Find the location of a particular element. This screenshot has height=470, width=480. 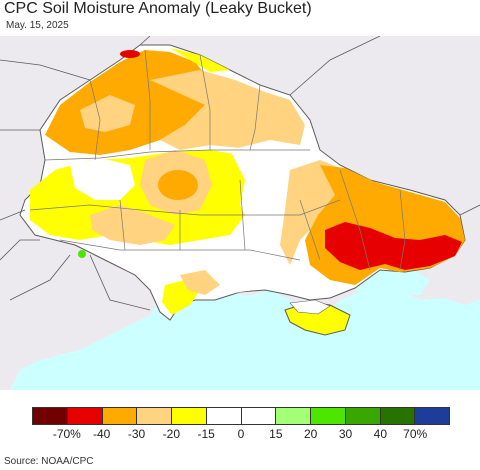

zone-moddry-southwest is located at coordinates (132, 225).